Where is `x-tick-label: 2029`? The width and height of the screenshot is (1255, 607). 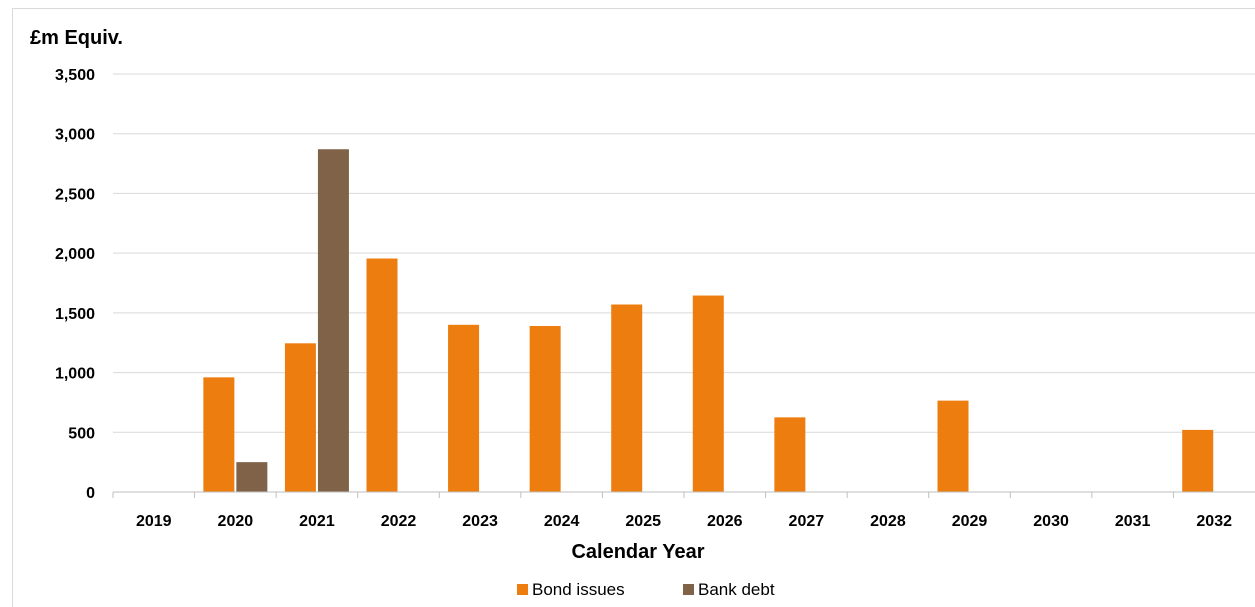 x-tick-label: 2029 is located at coordinates (970, 521).